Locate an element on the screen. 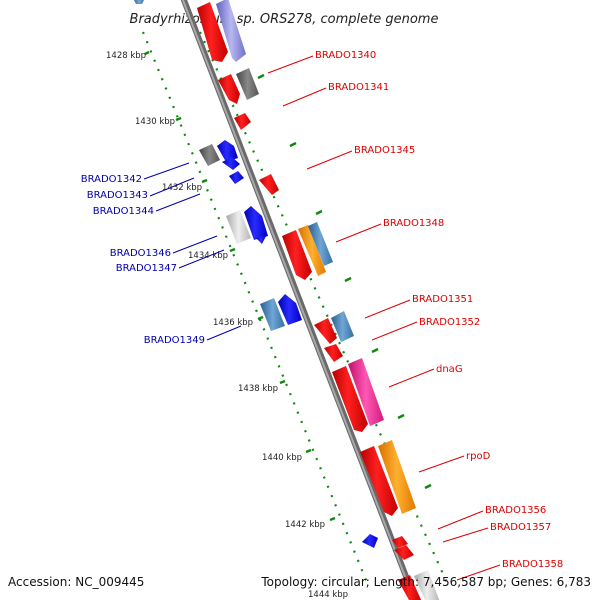 The height and width of the screenshot is (600, 600). tick-label: 1444 kbp is located at coordinates (328, 595).